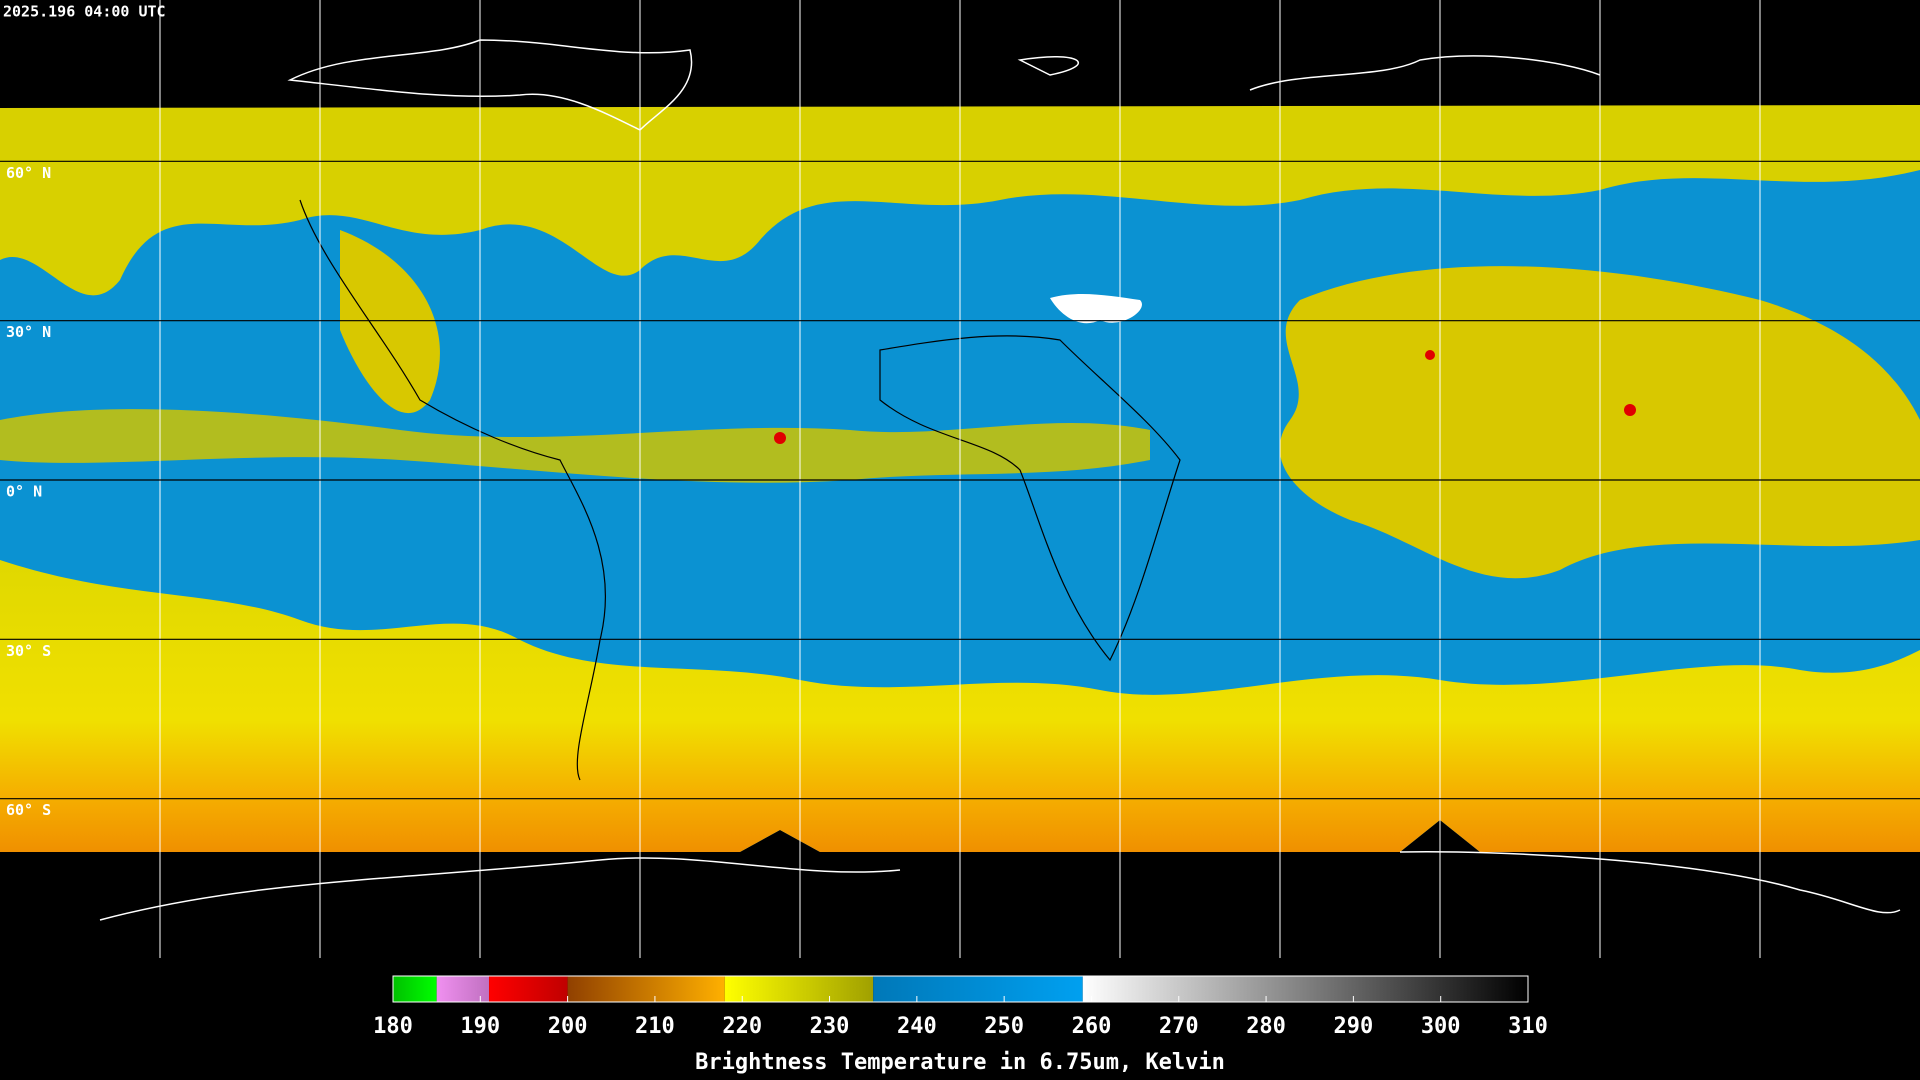 The height and width of the screenshot is (1080, 1920). I want to click on colorbar-tick-label: 260, so click(1092, 1026).